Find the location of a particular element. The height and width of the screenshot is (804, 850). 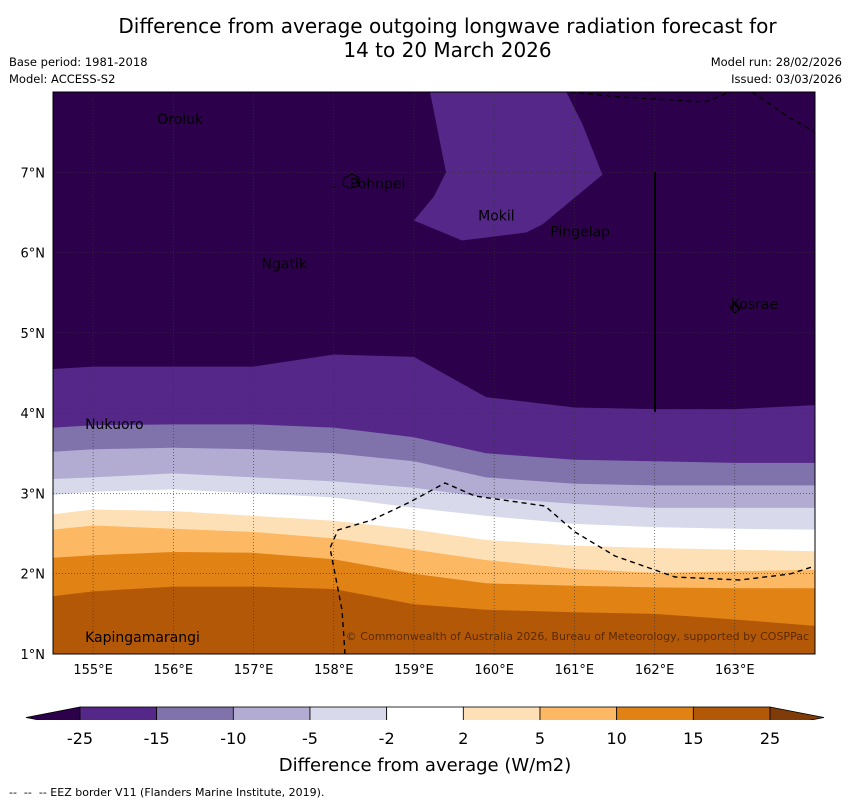

ngatik-marker is located at coordinates (334, 187).